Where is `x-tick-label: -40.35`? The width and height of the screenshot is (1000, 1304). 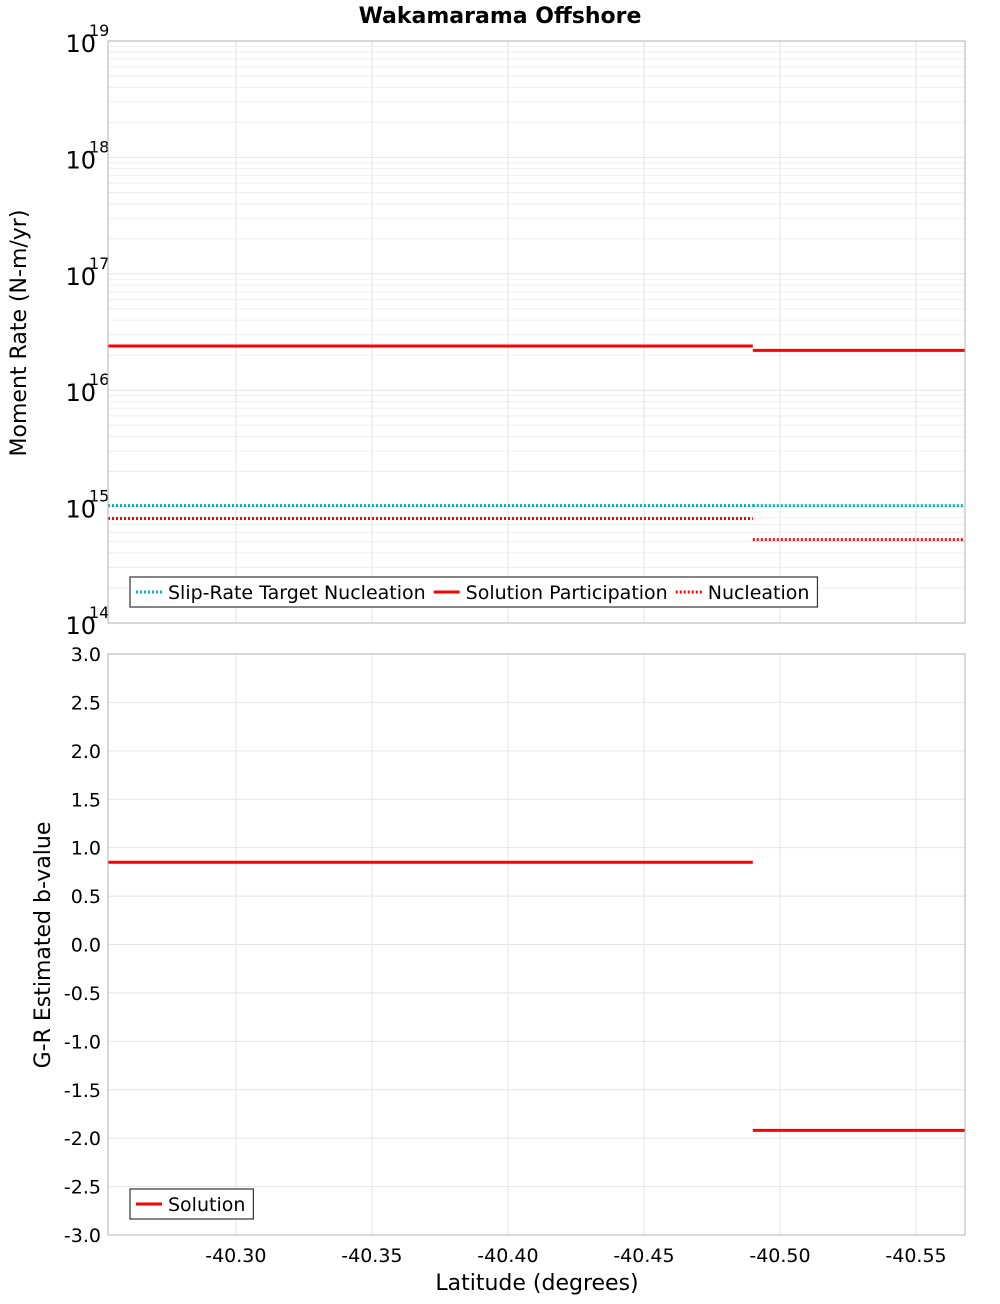
x-tick-label: -40.35 is located at coordinates (371, 1256).